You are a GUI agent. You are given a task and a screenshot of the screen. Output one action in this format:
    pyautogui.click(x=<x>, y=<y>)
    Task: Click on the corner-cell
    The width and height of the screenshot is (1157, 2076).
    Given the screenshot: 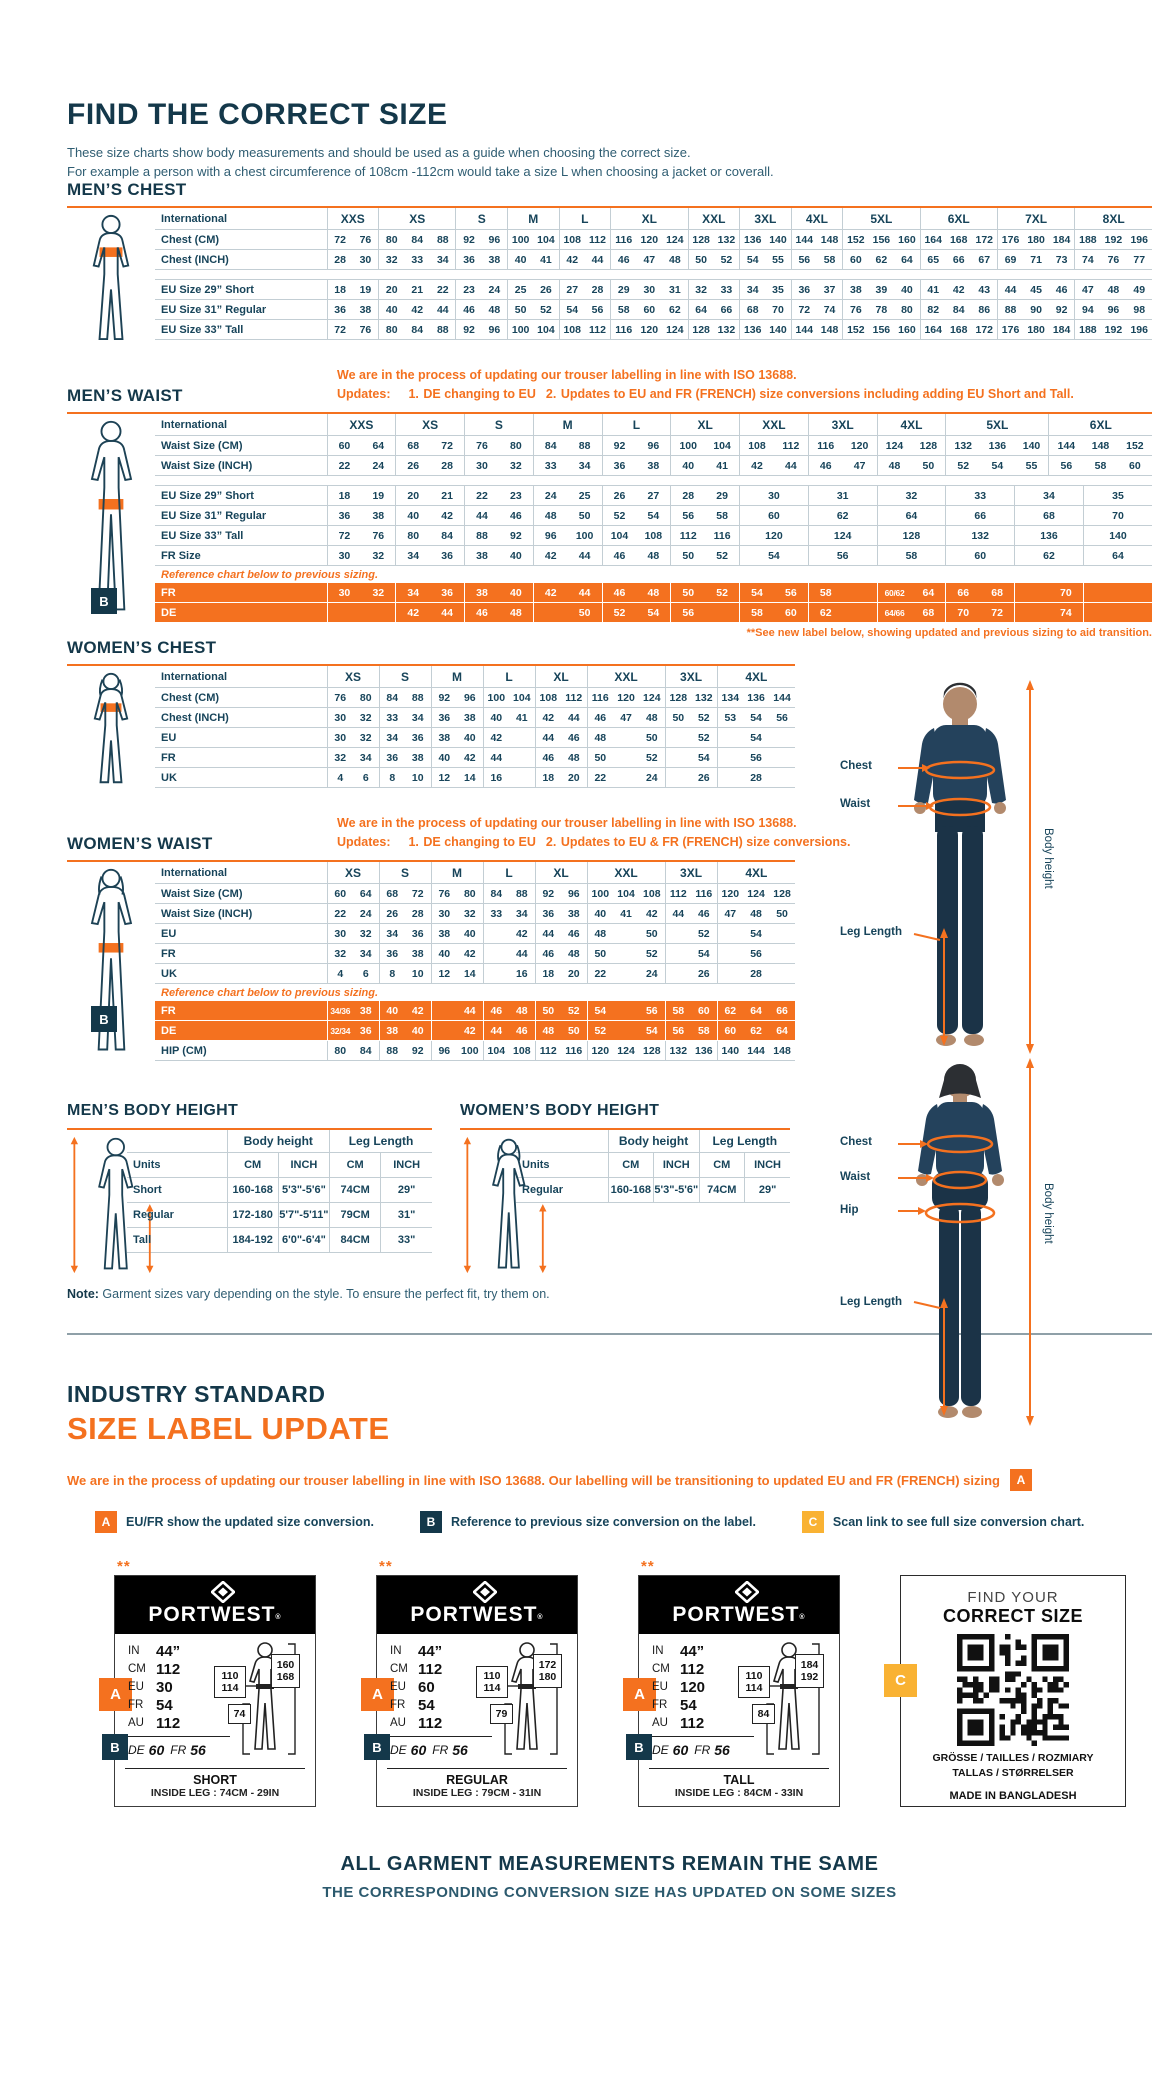 What is the action you would take?
    pyautogui.click(x=562, y=1140)
    